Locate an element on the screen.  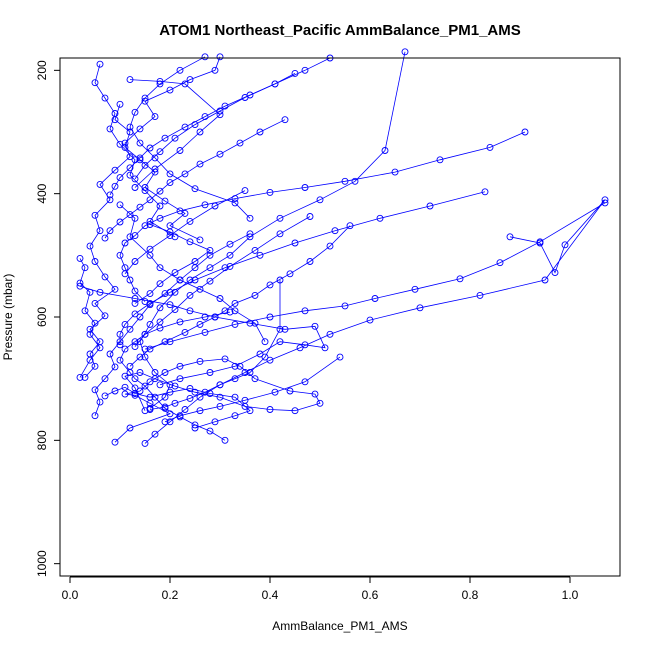
x-axis: 0.0 0.2 0.4 0.6 0.8 1.0 is located at coordinates (320, 589).